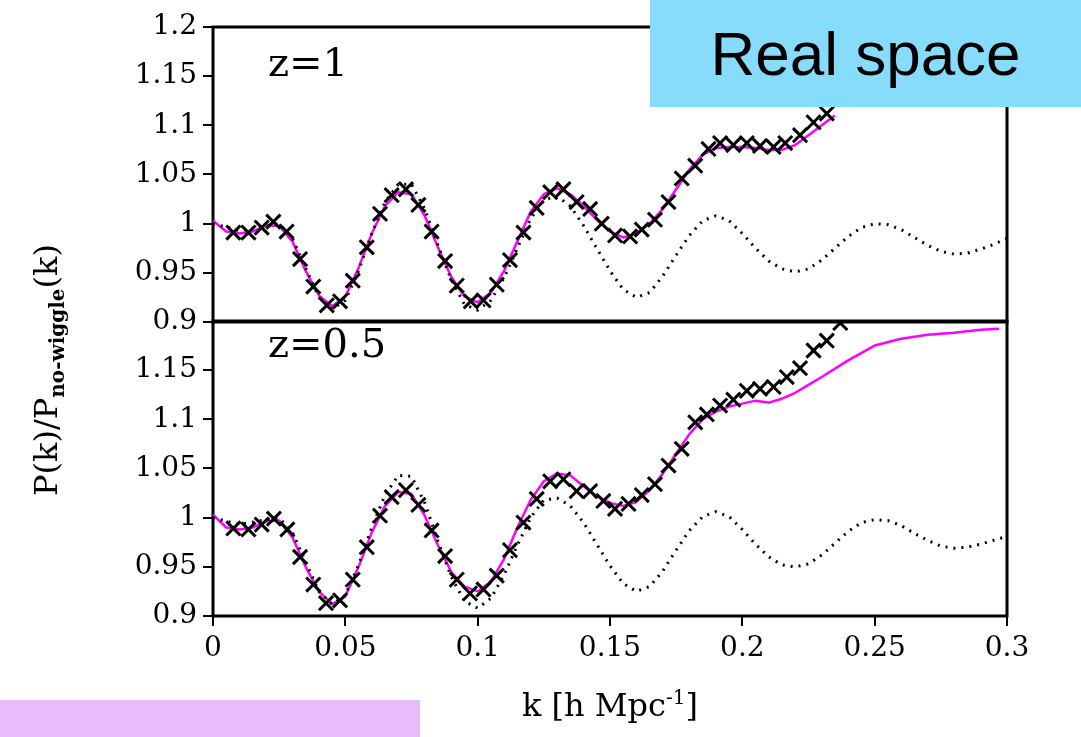  I want to click on x-tick-label: 0, so click(213, 647).